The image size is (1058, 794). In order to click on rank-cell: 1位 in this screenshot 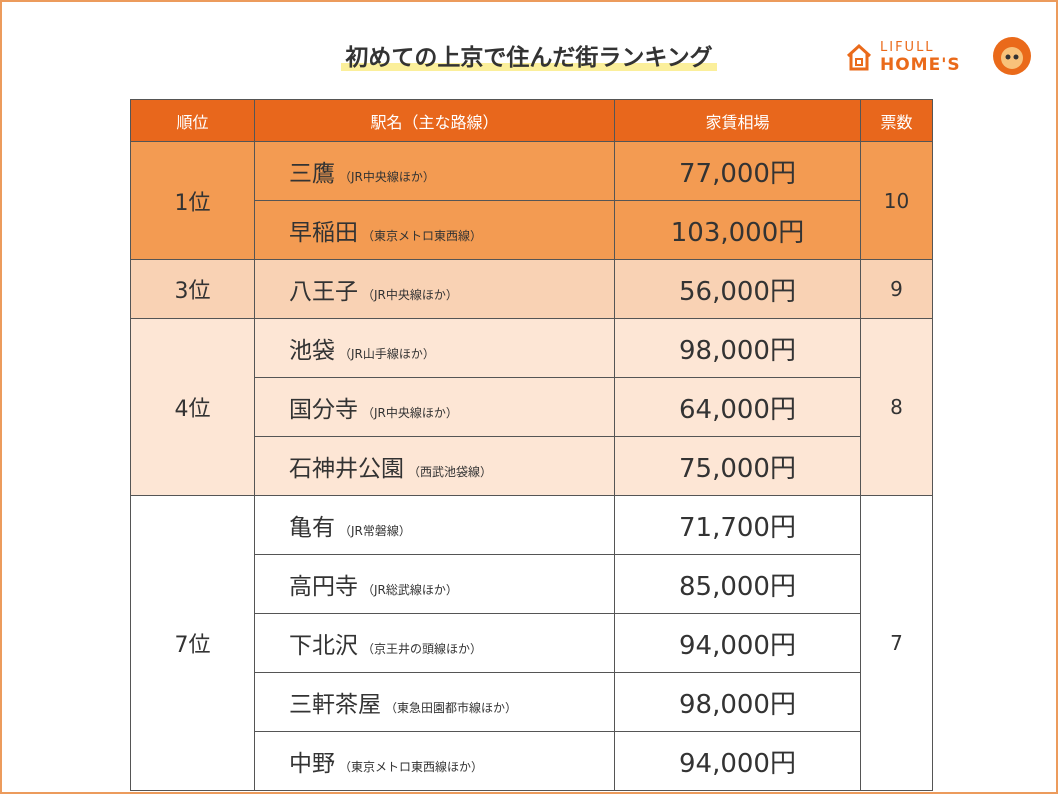, I will do `click(192, 200)`.